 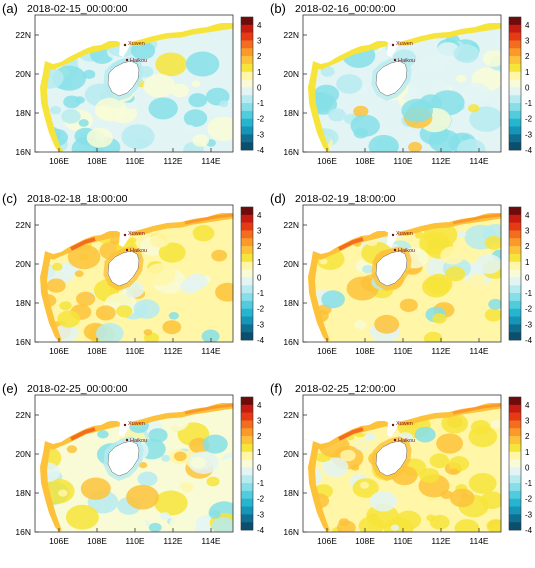 I want to click on panel-label: (c), so click(x=9, y=198).